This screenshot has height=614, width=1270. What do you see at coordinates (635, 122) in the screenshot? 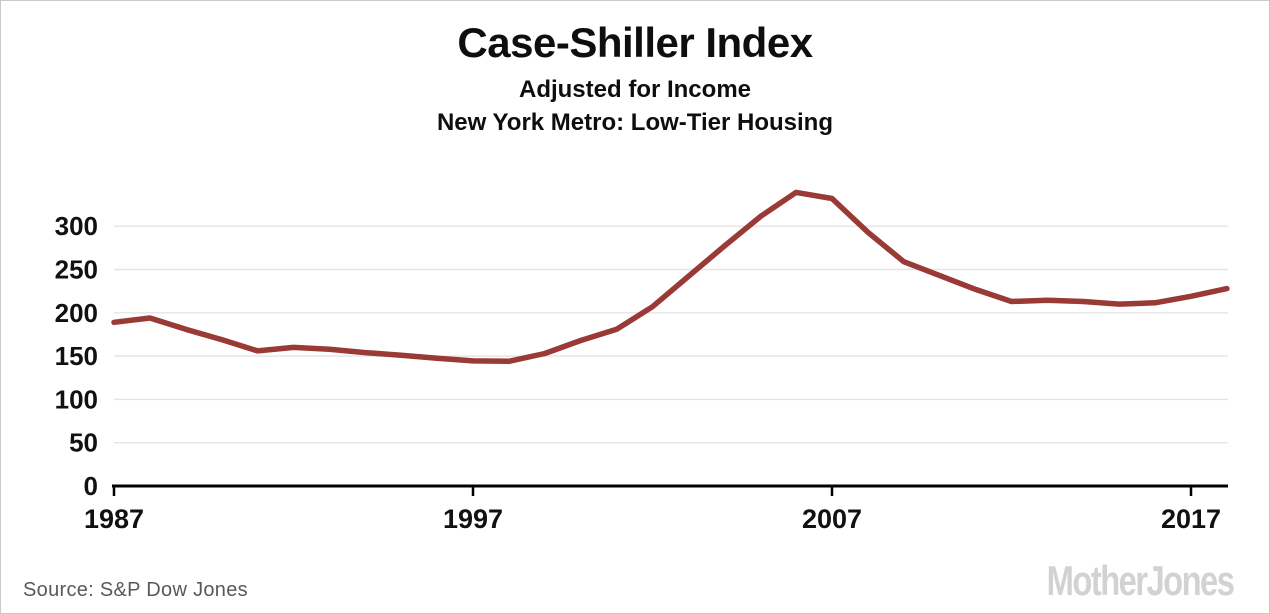
I see `subtitle-line-2: New York Metro: Low-Tier Housing` at bounding box center [635, 122].